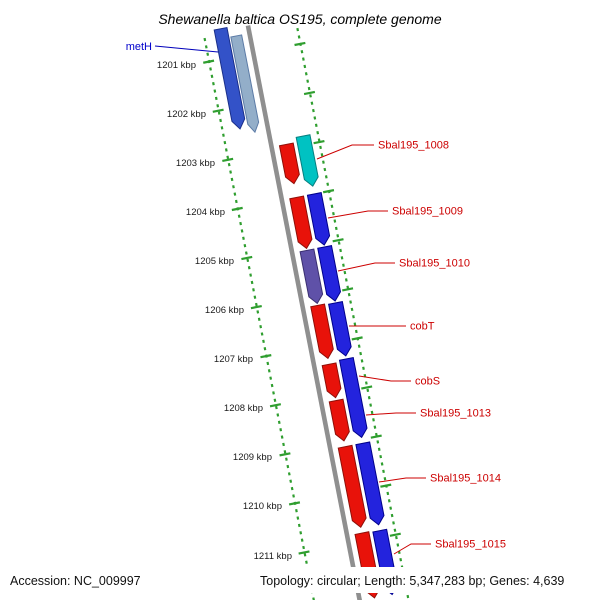  What do you see at coordinates (345, 152) in the screenshot?
I see `leader-line-sbal1008` at bounding box center [345, 152].